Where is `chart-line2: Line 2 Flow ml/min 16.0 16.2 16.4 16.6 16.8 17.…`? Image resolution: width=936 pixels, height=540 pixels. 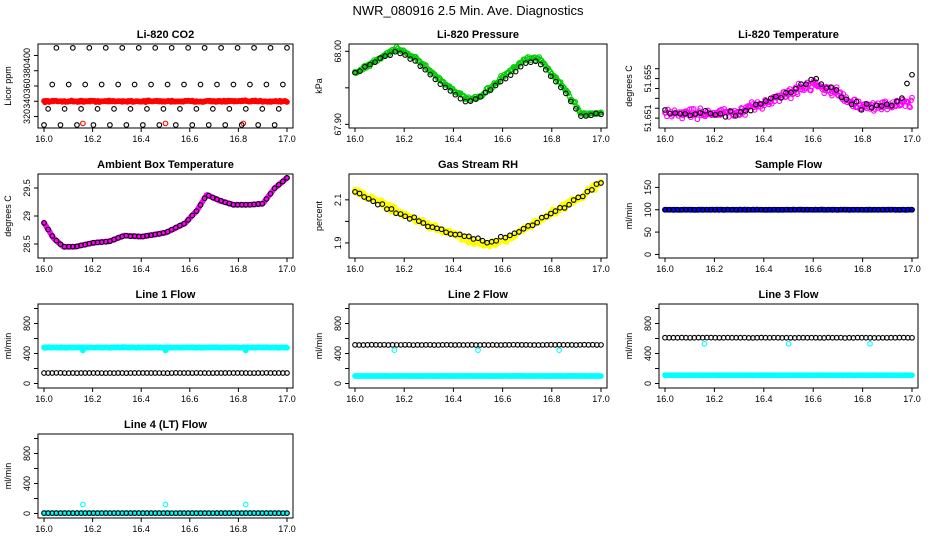 chart-line2: Line 2 Flow ml/min 16.0 16.2 16.4 16.6 16.8 17.… is located at coordinates (462, 346).